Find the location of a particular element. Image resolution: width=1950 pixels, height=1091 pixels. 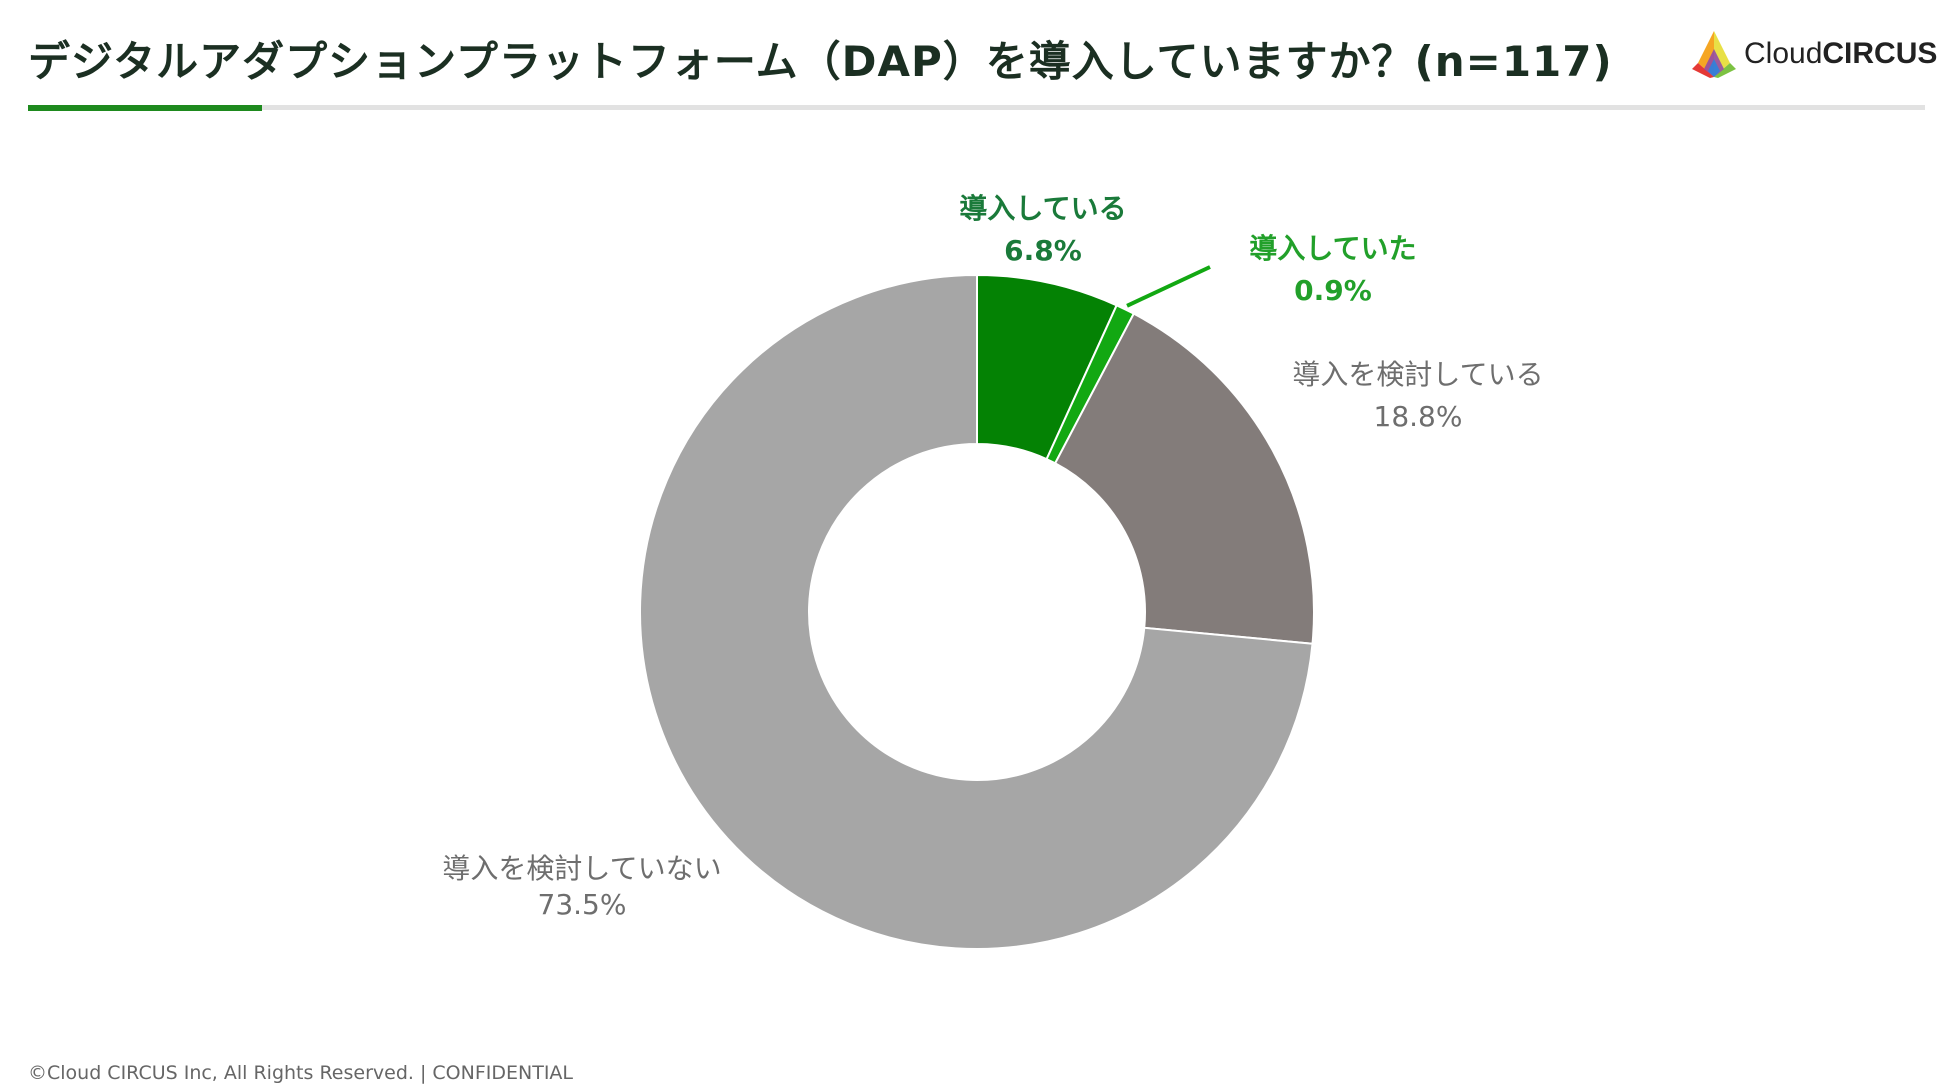

slice-previously-introduced-label: 導入していた is located at coordinates (1332, 248).